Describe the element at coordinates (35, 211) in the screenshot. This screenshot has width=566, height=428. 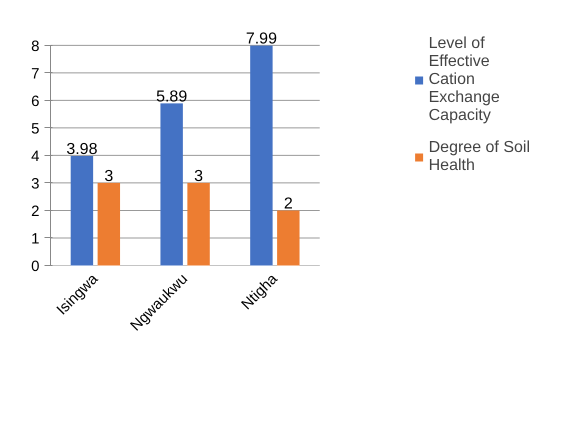
I see `y-tick-label: 2` at that location.